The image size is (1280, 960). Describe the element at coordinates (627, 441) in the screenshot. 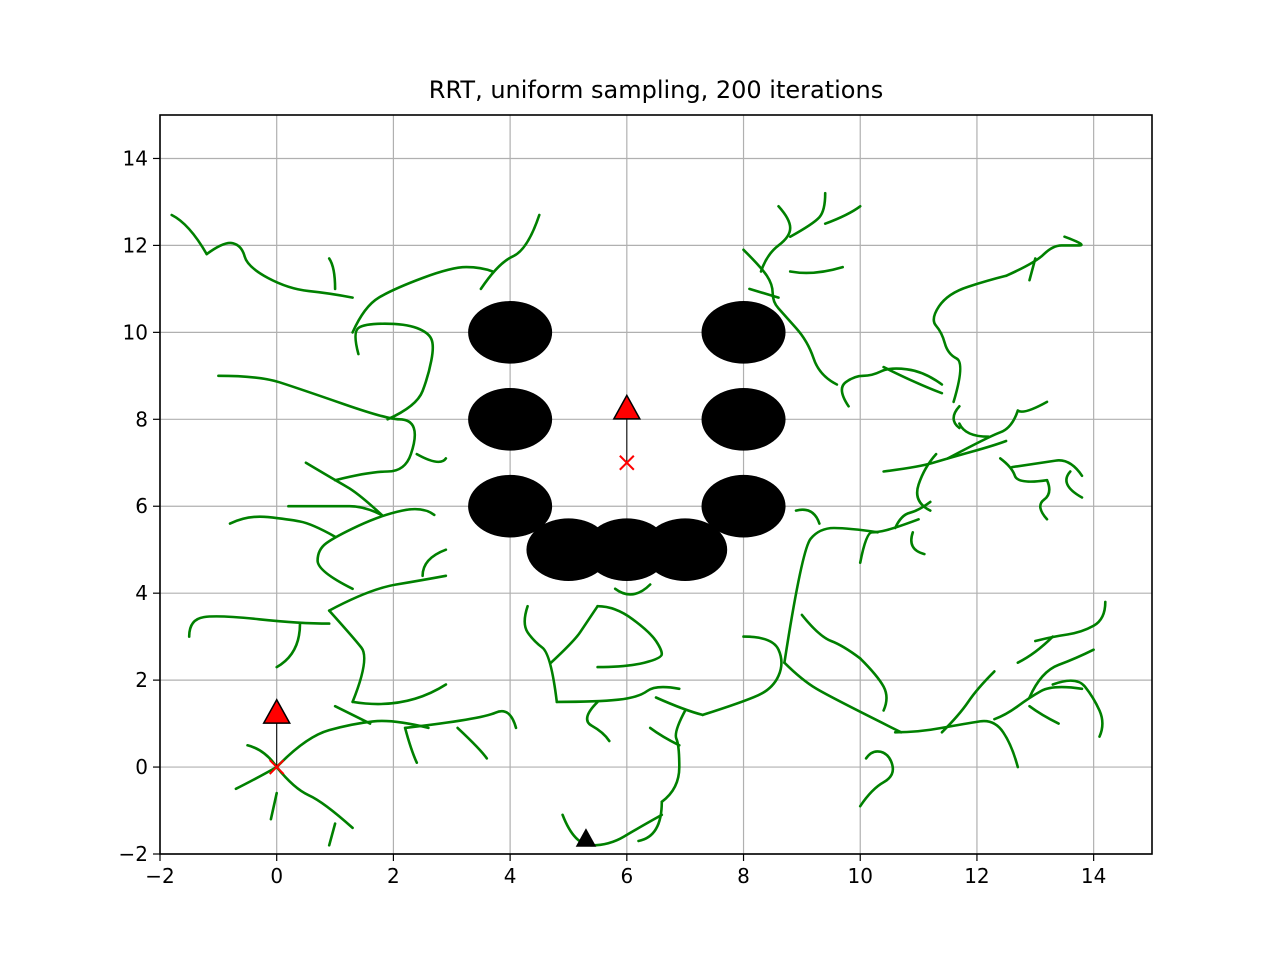

I see `obstacles` at that location.